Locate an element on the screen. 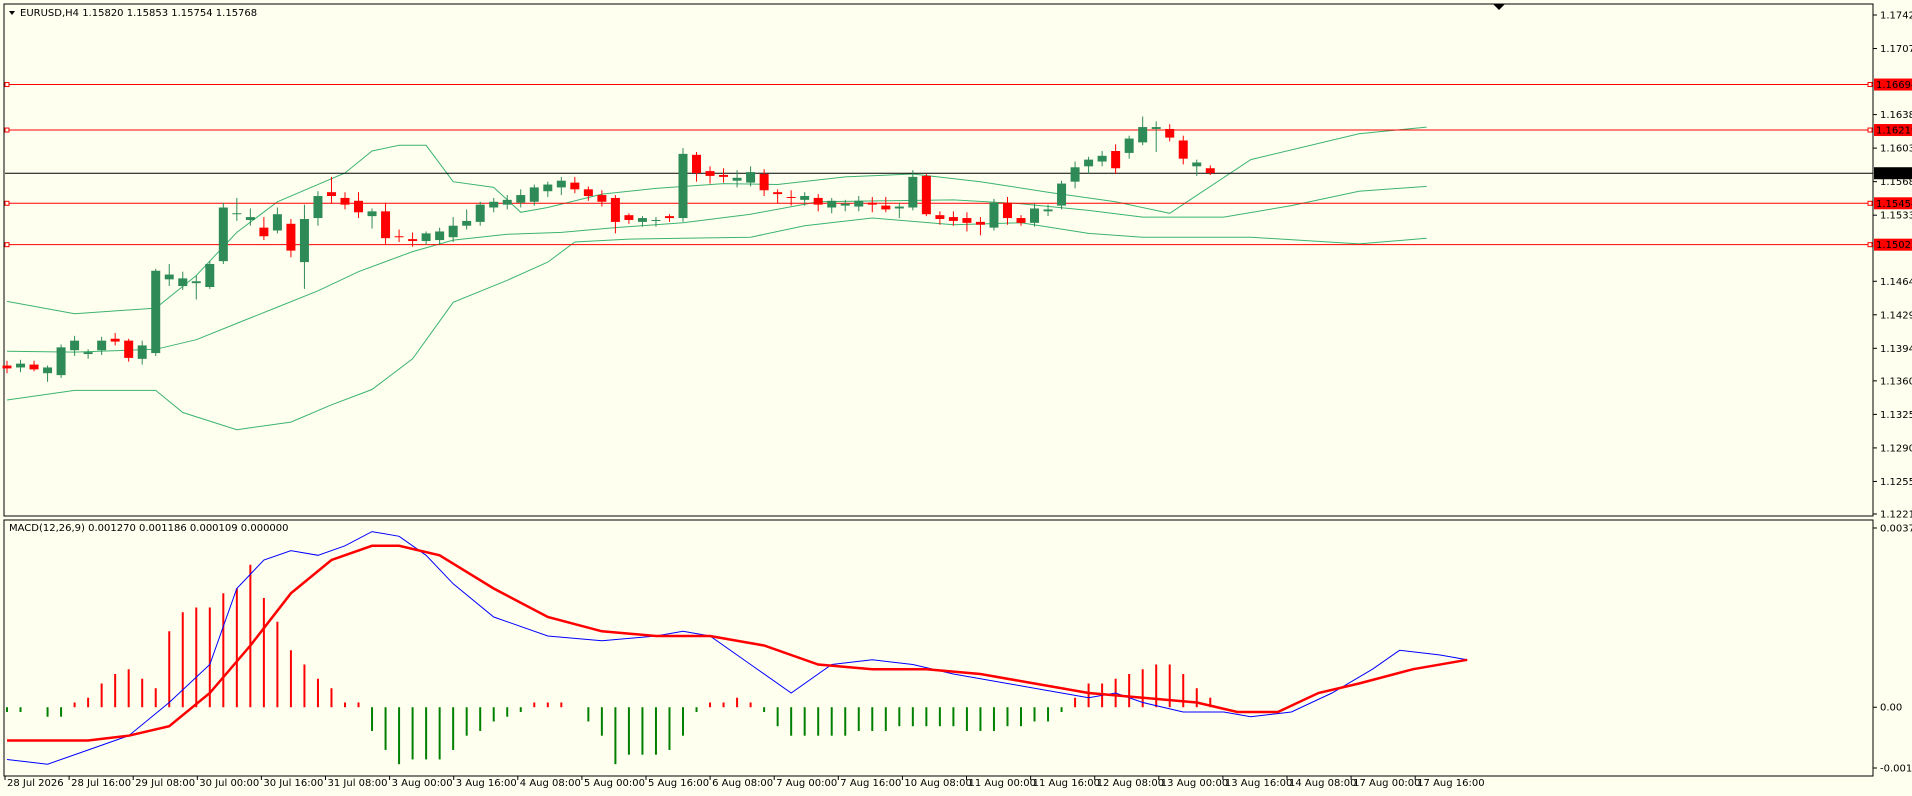 This screenshot has width=1912, height=796. price-tick-label: 1.14290 is located at coordinates (1896, 315).